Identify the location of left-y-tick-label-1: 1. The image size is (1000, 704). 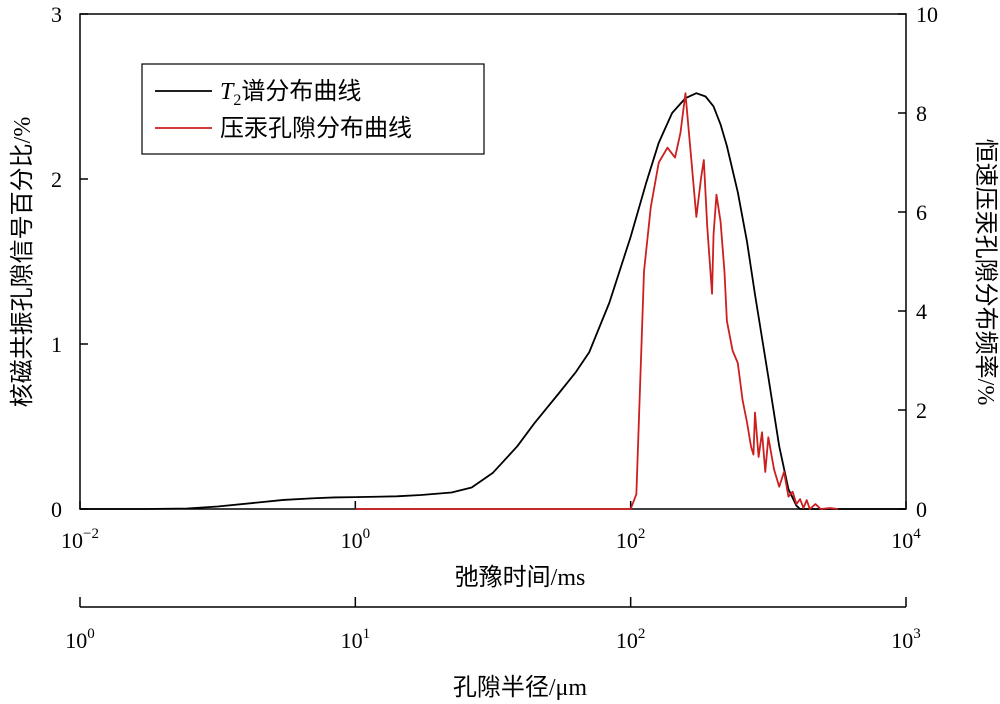
(56, 344).